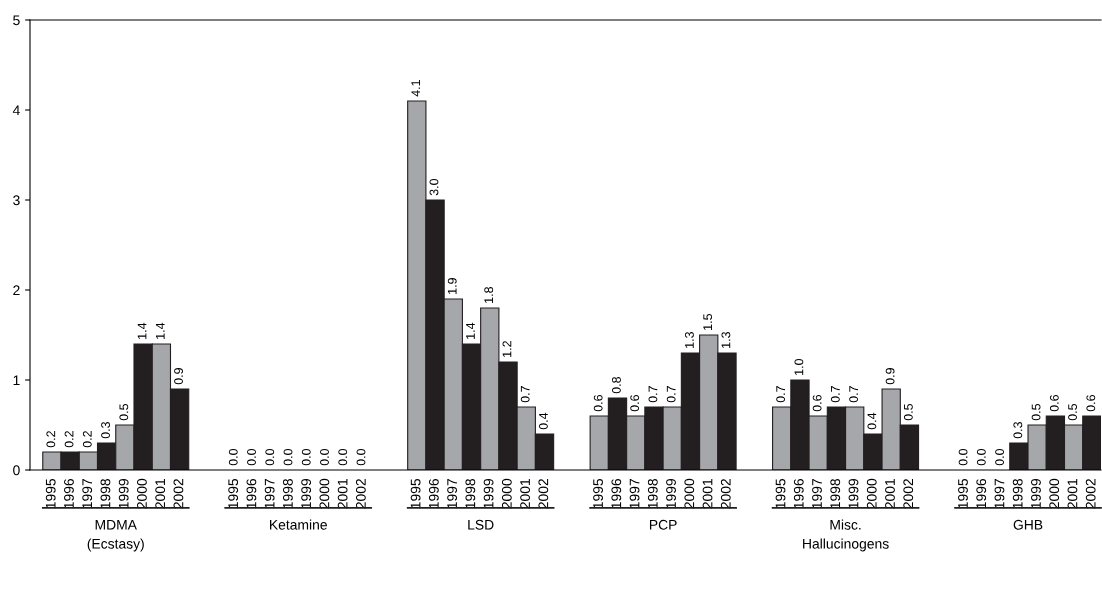  I want to click on text: Ketamine, so click(298, 524).